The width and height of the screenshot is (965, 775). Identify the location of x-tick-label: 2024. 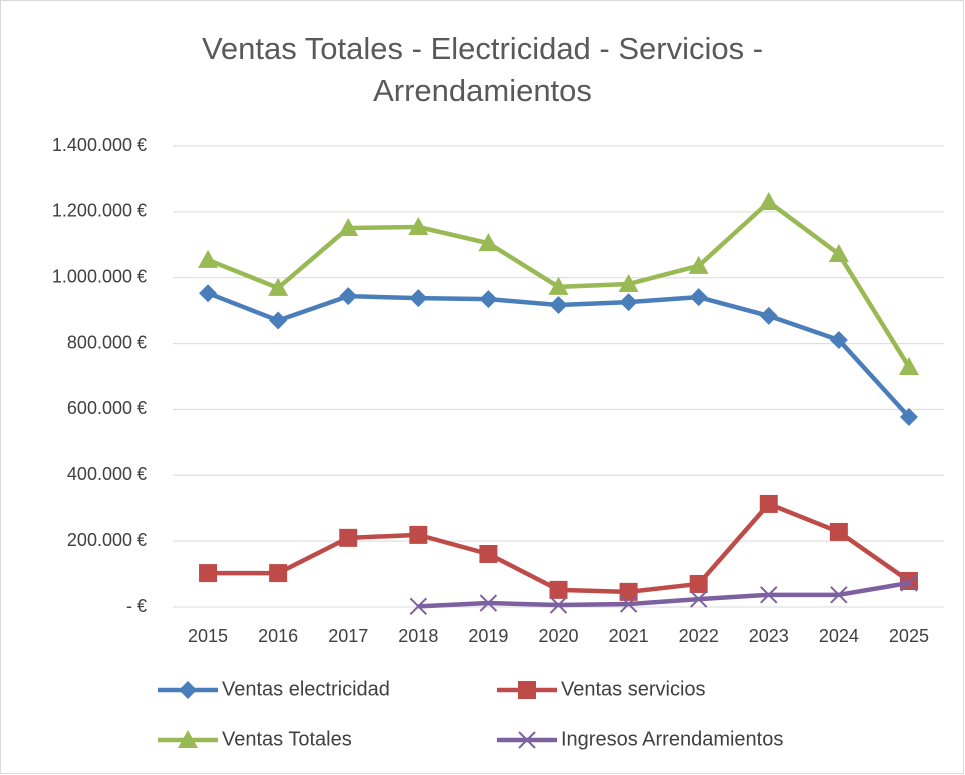
(839, 636).